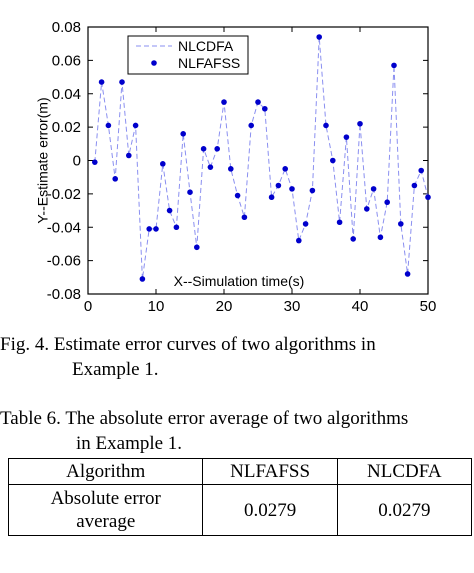 The width and height of the screenshot is (474, 573). What do you see at coordinates (115, 369) in the screenshot?
I see `figure-caption-line-2: Example 1.` at bounding box center [115, 369].